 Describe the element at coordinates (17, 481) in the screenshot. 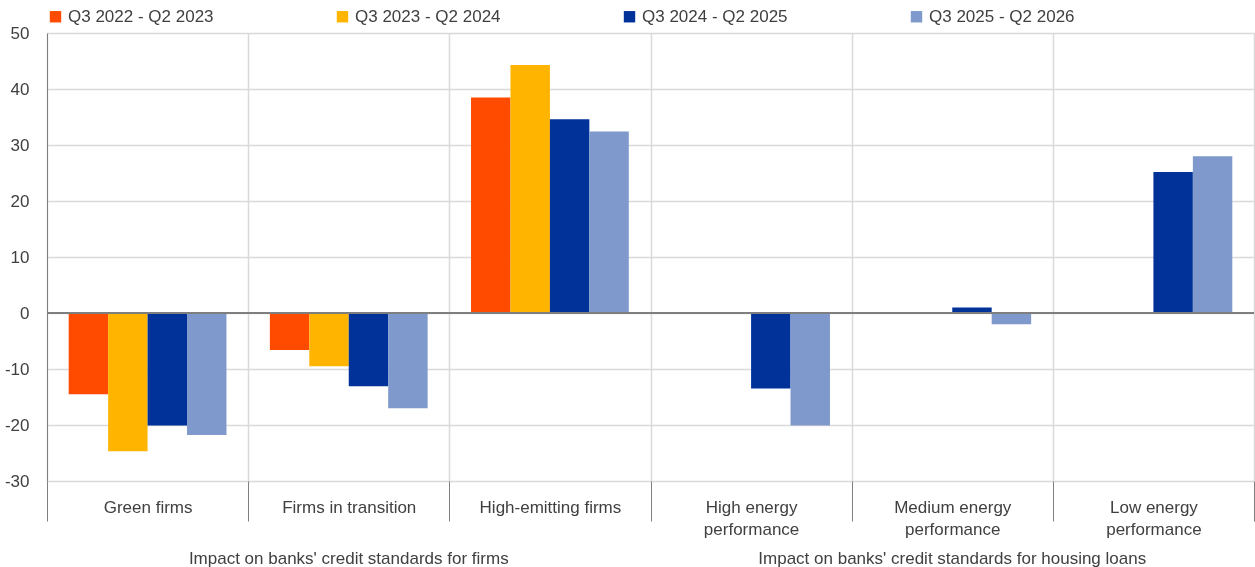

I see `y-tick-label: -30` at that location.